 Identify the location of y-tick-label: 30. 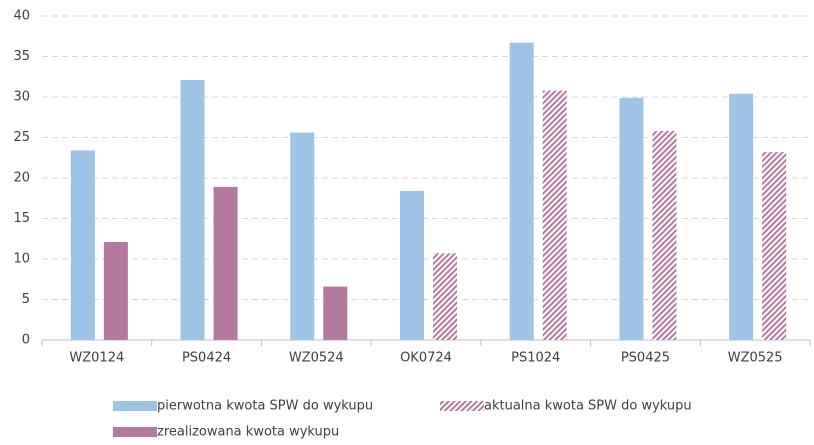
(21, 97).